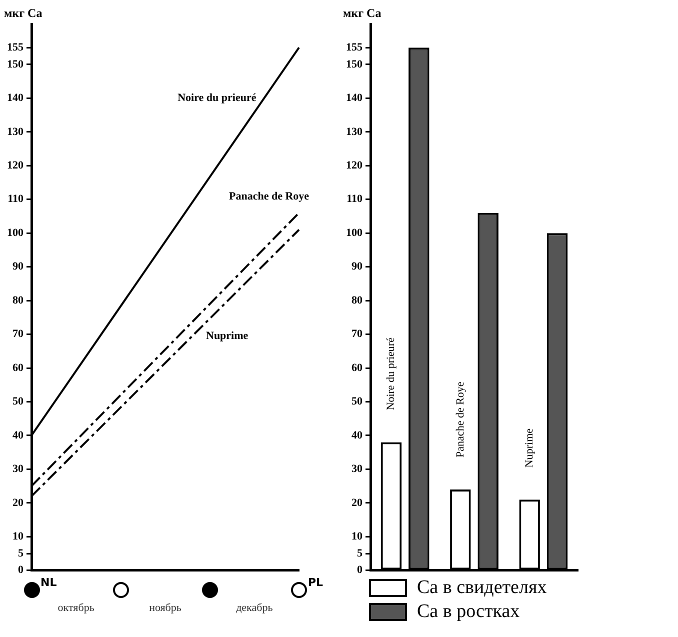 The height and width of the screenshot is (637, 678). What do you see at coordinates (76, 608) in the screenshot?
I see `text: октябрь` at bounding box center [76, 608].